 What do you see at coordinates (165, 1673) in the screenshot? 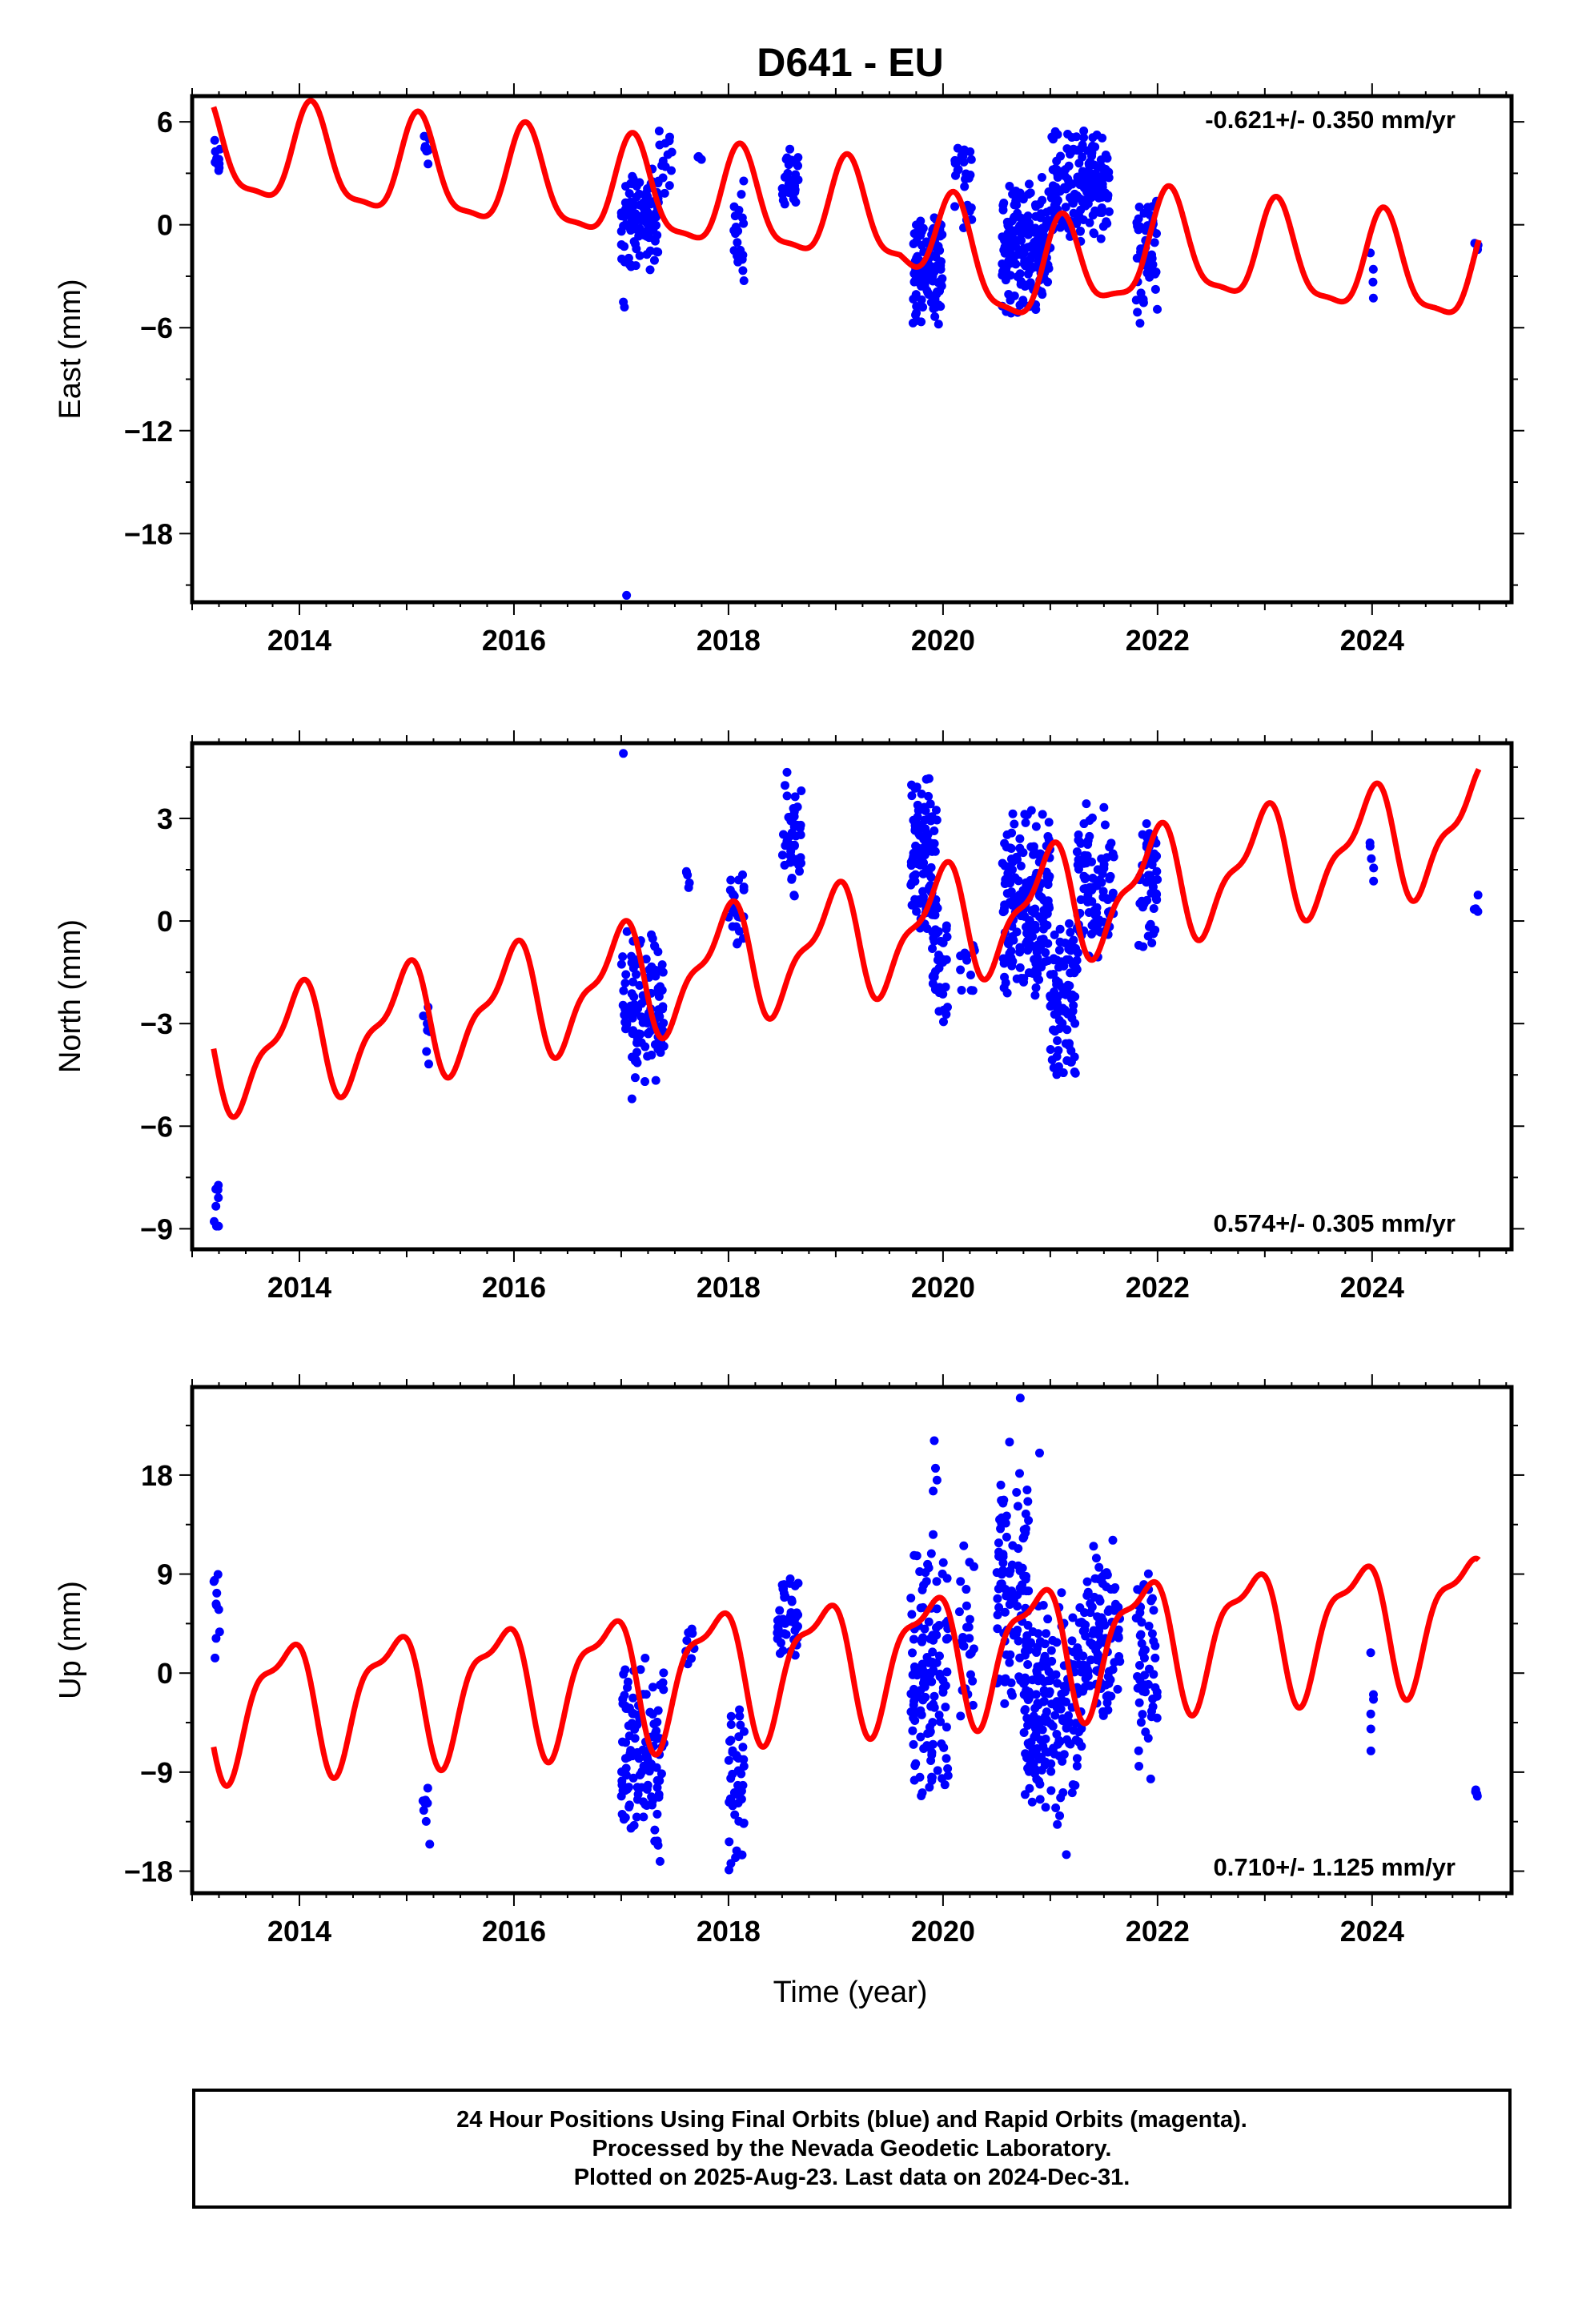
I see `up-y-tick-label: 0` at bounding box center [165, 1673].